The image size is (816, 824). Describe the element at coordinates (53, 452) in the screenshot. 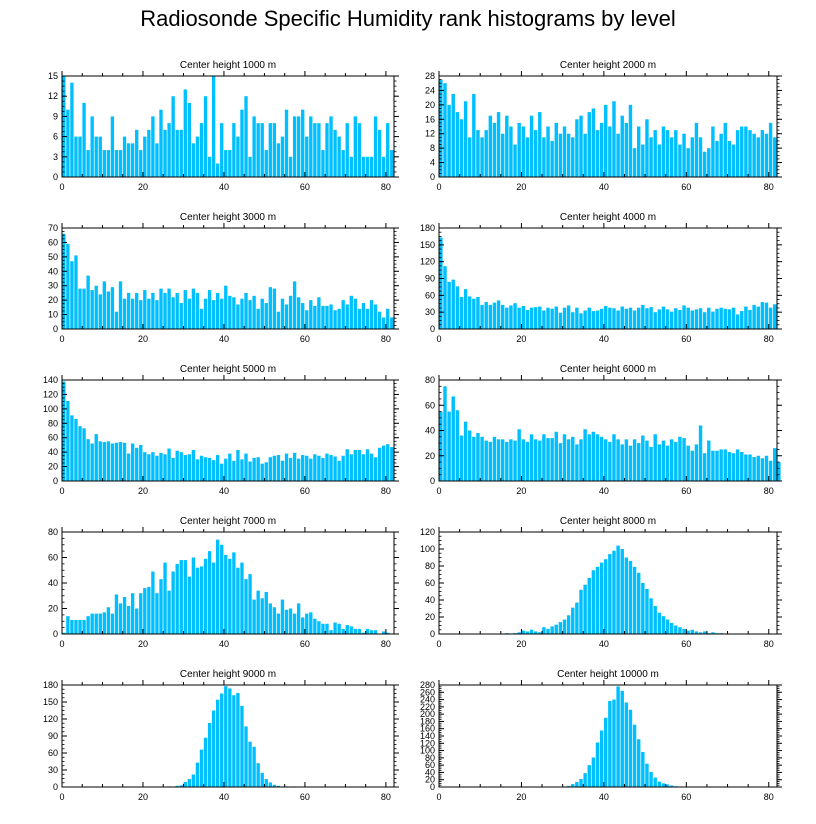

I see `y-tick-label: 40` at that location.